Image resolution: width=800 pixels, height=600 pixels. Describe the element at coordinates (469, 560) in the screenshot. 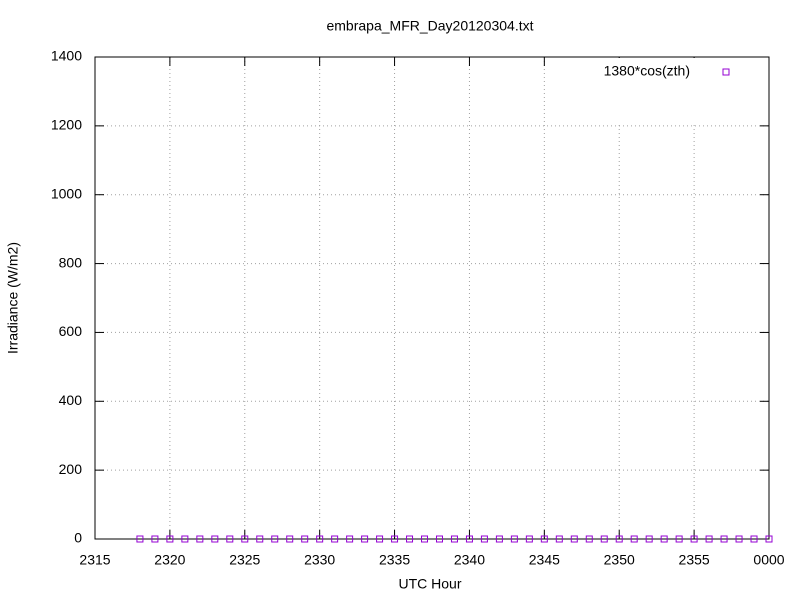

I see `x-tick-label: 2340` at that location.